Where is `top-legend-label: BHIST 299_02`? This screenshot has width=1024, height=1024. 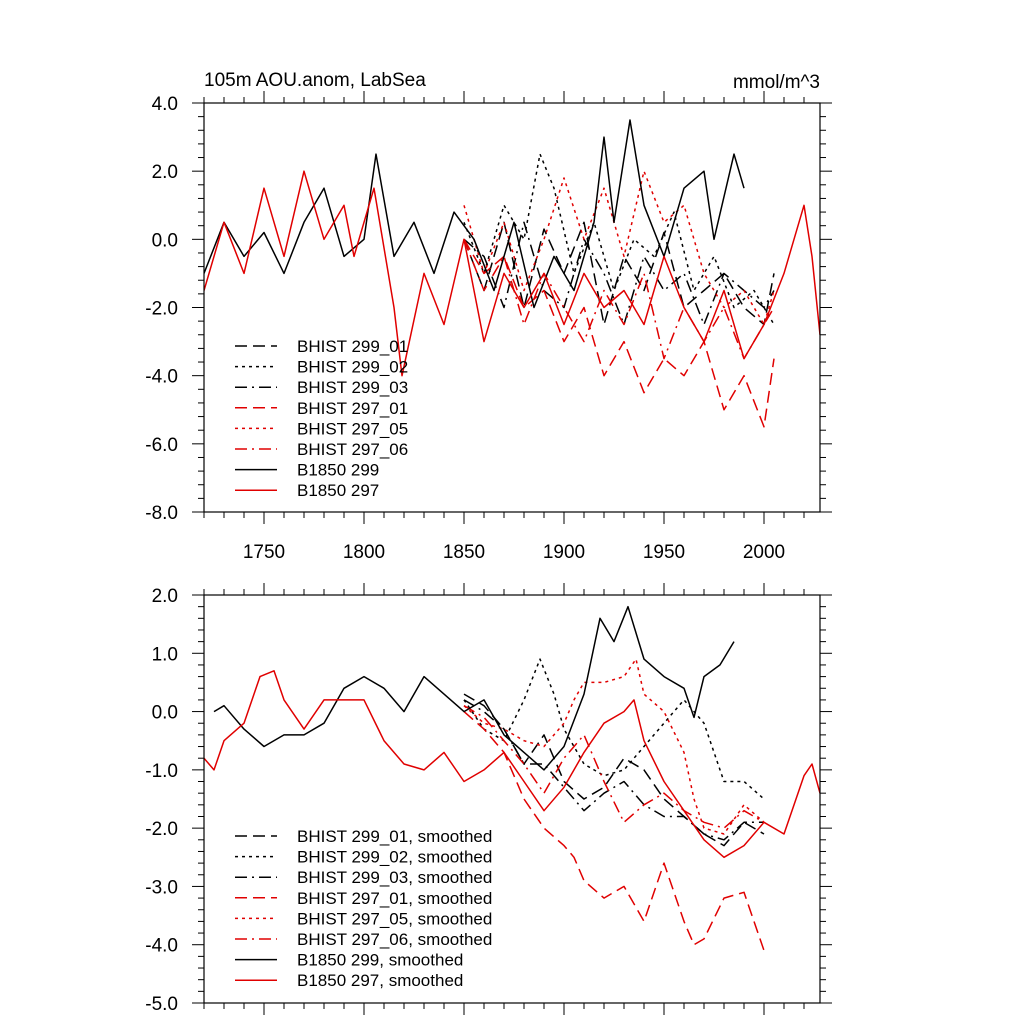 top-legend-label: BHIST 299_02 is located at coordinates (352, 367).